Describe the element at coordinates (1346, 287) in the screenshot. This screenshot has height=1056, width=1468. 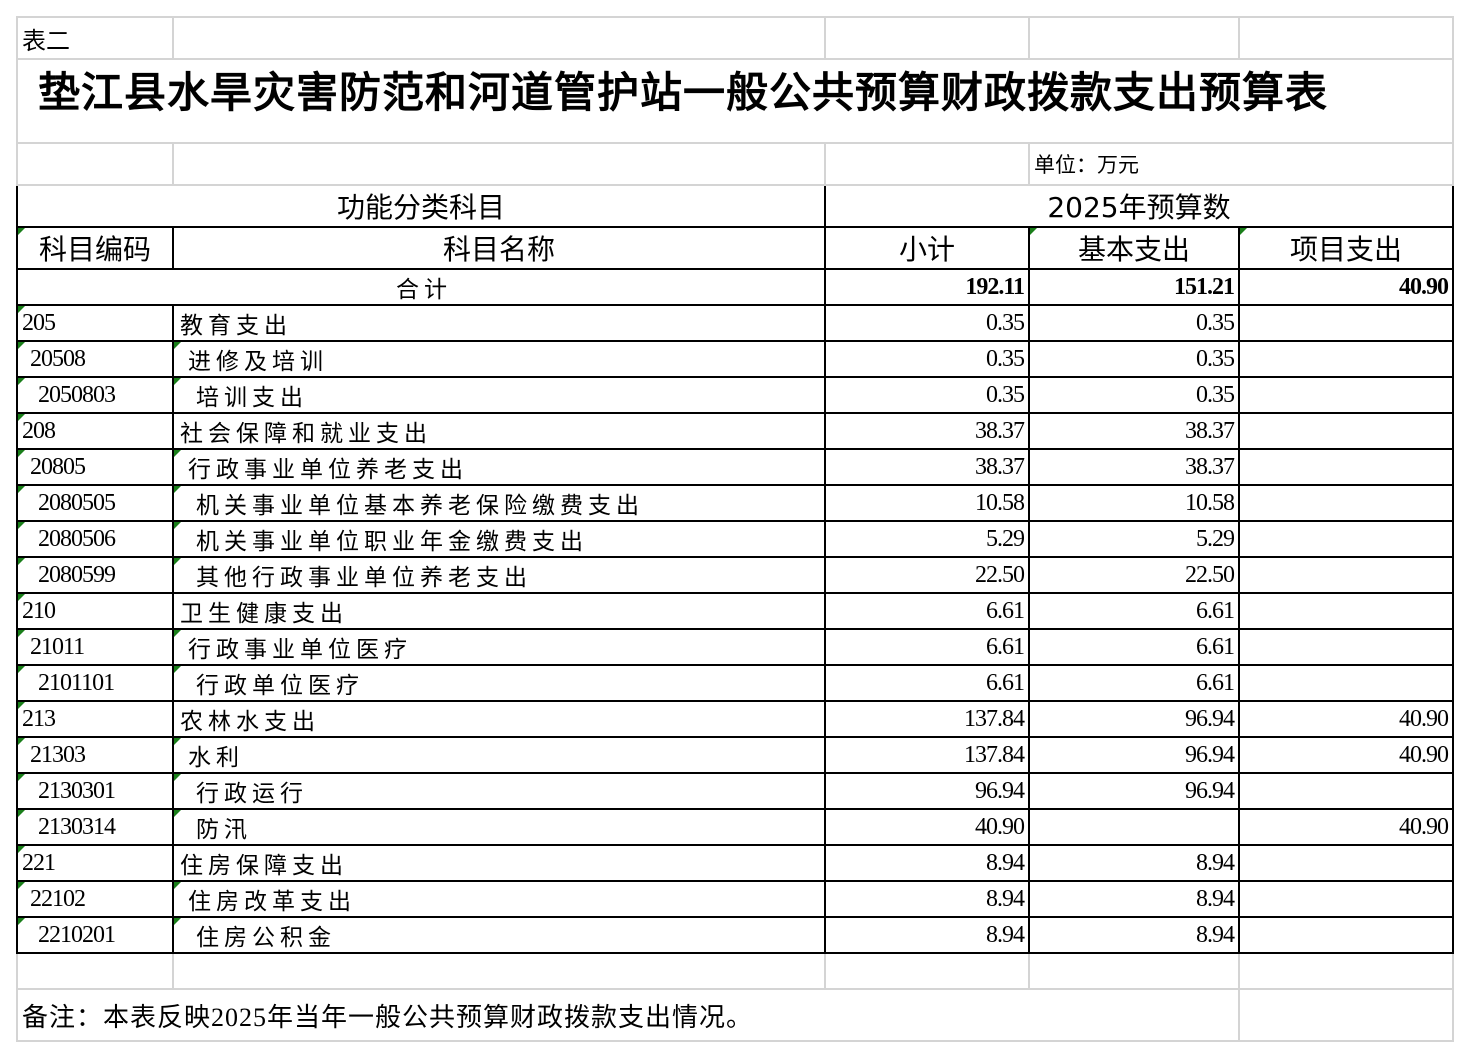
I see `total-project: 40.90` at that location.